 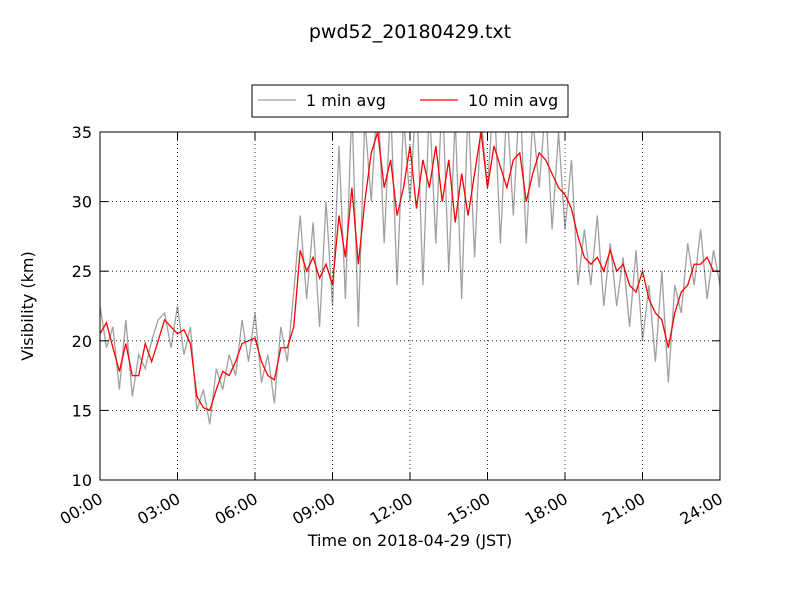 What do you see at coordinates (513, 100) in the screenshot?
I see `legend-label: 10 min avg` at bounding box center [513, 100].